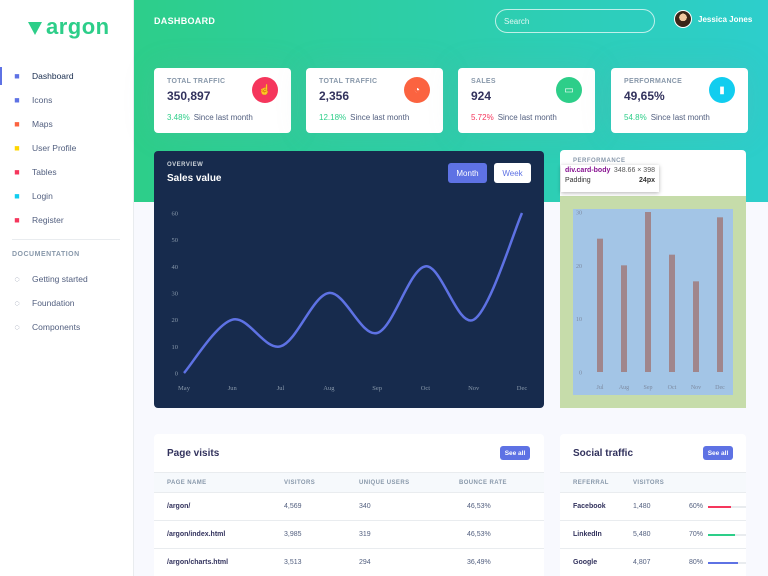  What do you see at coordinates (17, 327) in the screenshot?
I see `ui-icon: ◌` at bounding box center [17, 327].